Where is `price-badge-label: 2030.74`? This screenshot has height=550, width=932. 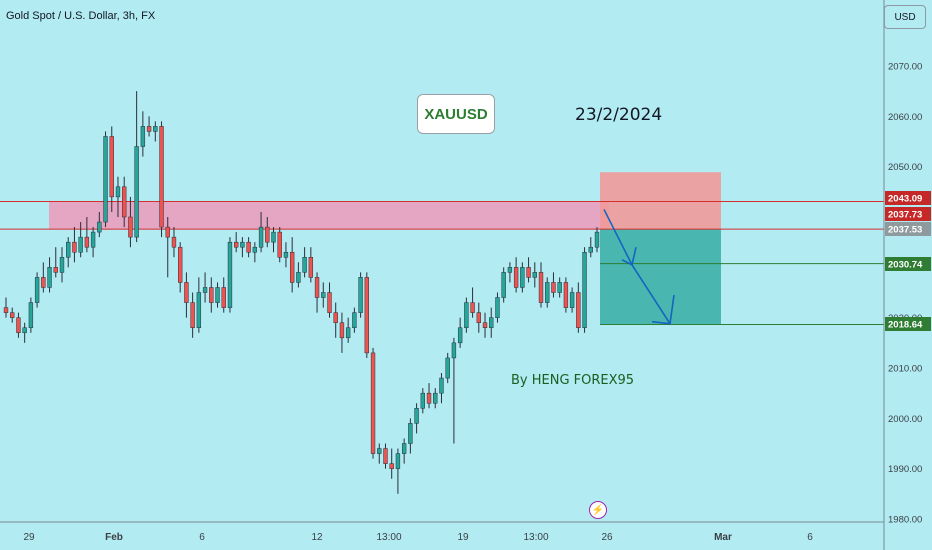 price-badge-label: 2030.74 is located at coordinates (905, 265).